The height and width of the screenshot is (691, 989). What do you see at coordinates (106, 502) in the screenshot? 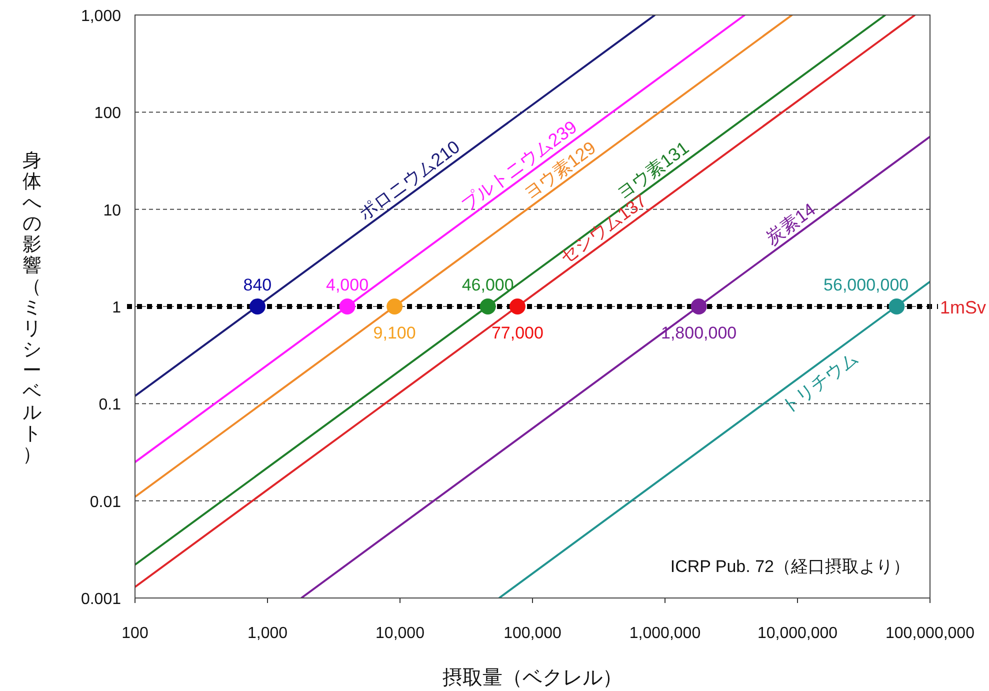
I see `y-tick-label: 0.01` at bounding box center [106, 502].